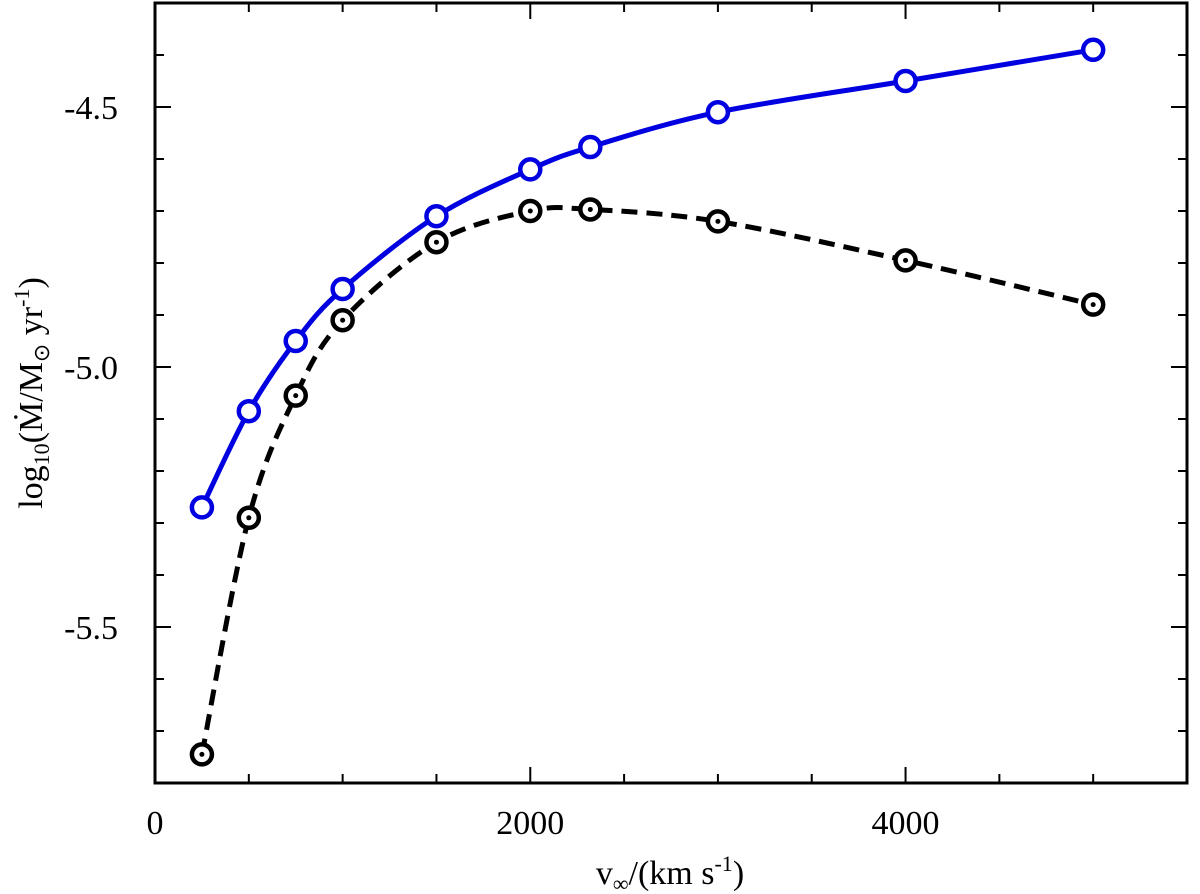  What do you see at coordinates (91, 368) in the screenshot?
I see `y-tick-label: -5.0` at bounding box center [91, 368].